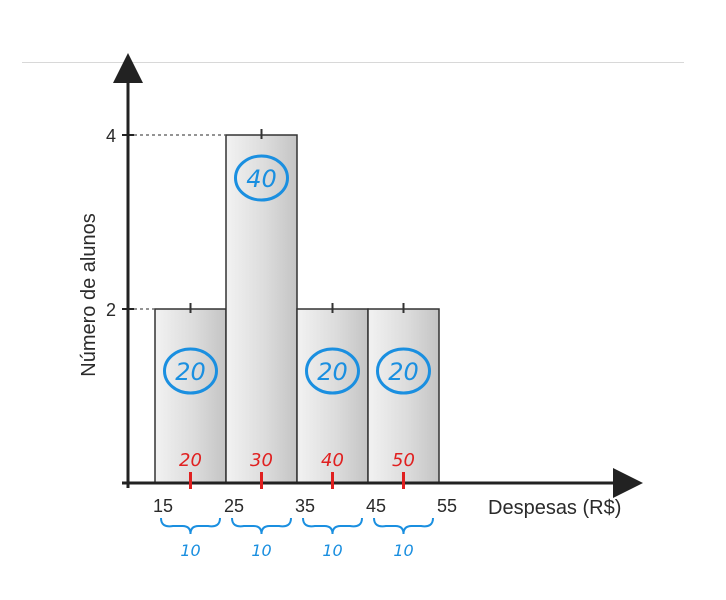 Image resolution: width=726 pixels, height=600 pixels. What do you see at coordinates (111, 136) in the screenshot?
I see `y-tick-label-4: 4` at bounding box center [111, 136].